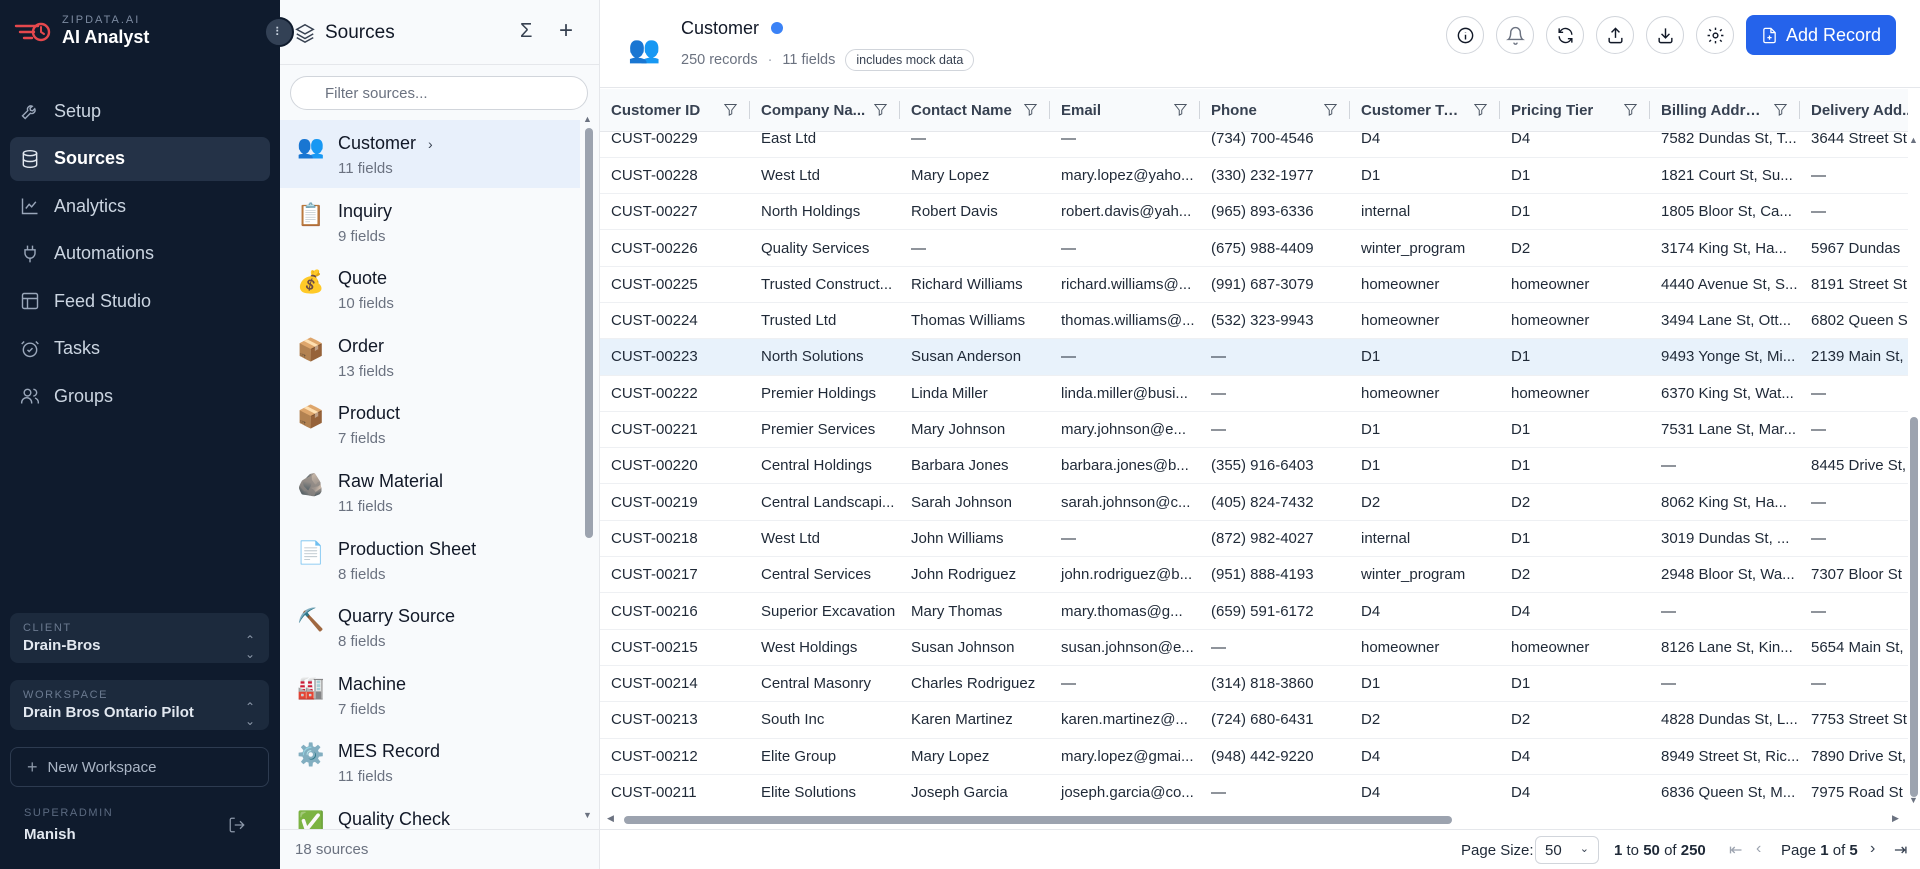 The image size is (1920, 869). Describe the element at coordinates (1873, 848) in the screenshot. I see `next-page-button: ›` at that location.